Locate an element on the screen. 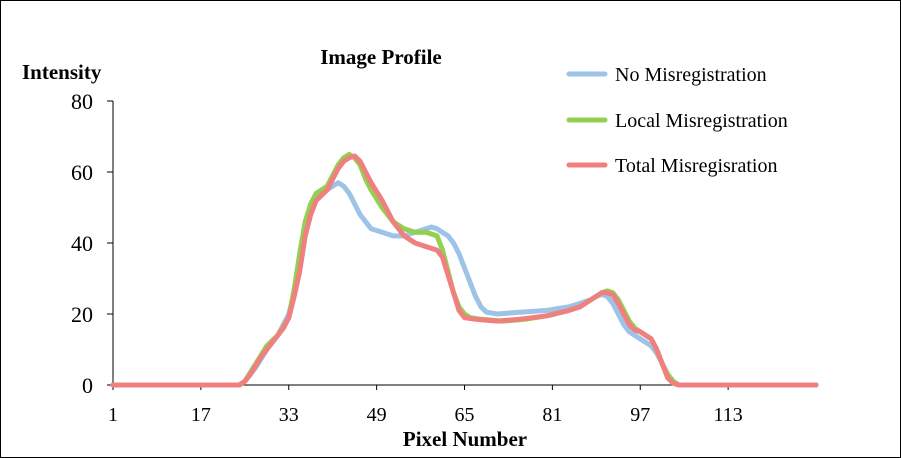 The height and width of the screenshot is (458, 901). x-ticks: 1 17 33 49 65 81 97 113 is located at coordinates (425, 405).